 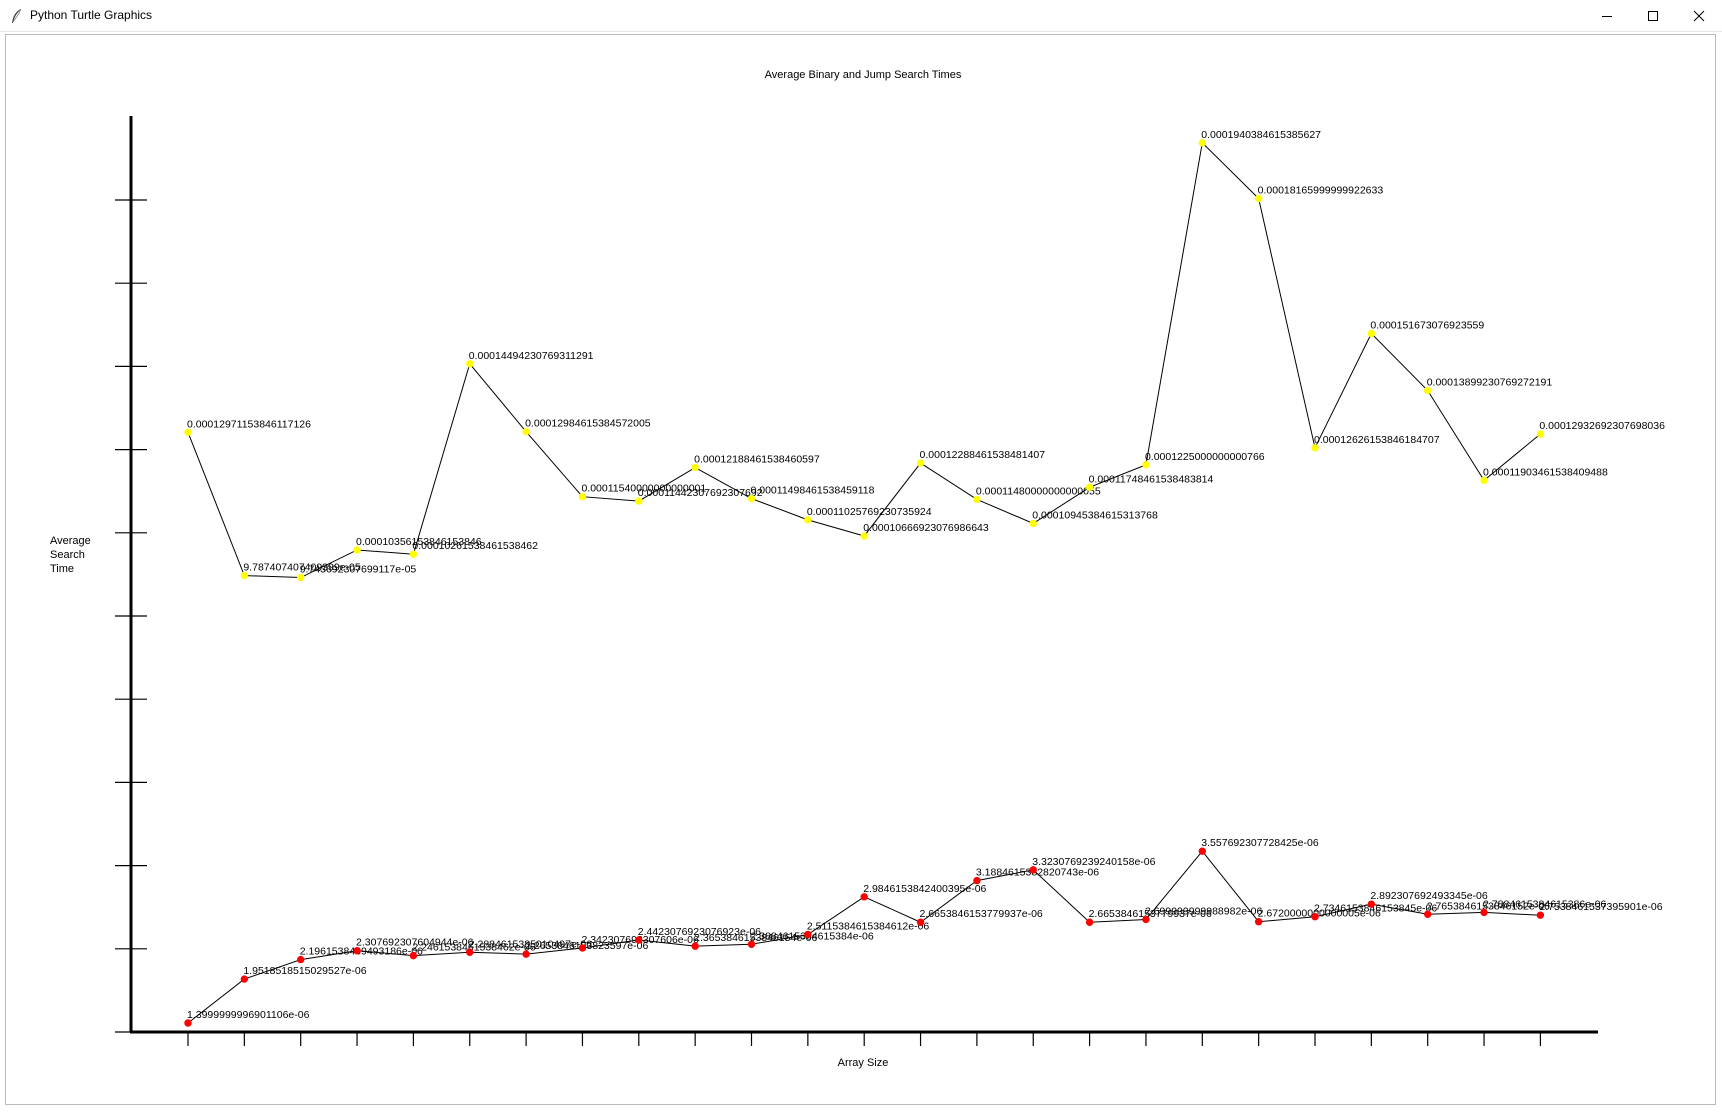 I want to click on data-label: 0.00012984615384572005, so click(x=588, y=424).